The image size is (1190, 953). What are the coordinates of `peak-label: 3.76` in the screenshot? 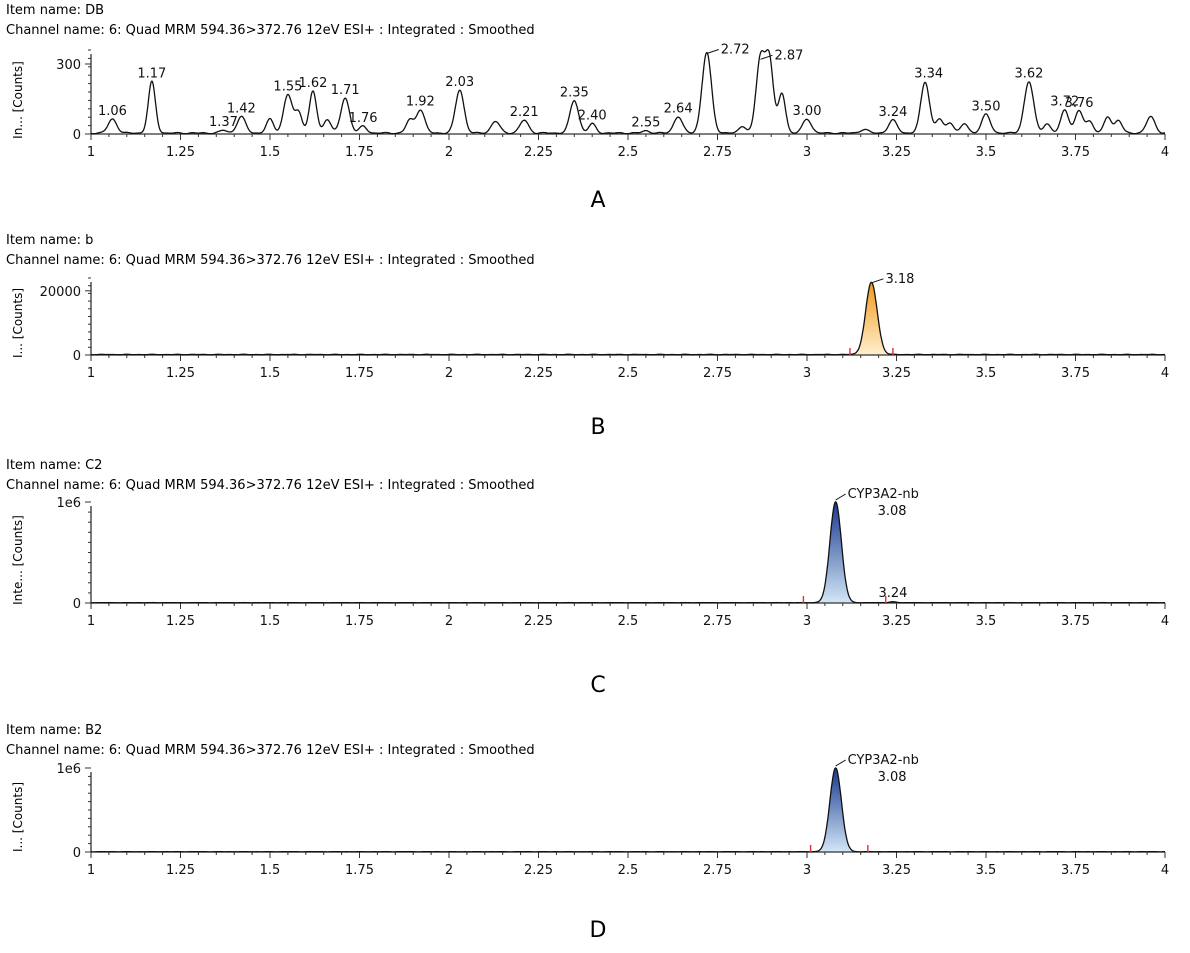 It's located at (1079, 103).